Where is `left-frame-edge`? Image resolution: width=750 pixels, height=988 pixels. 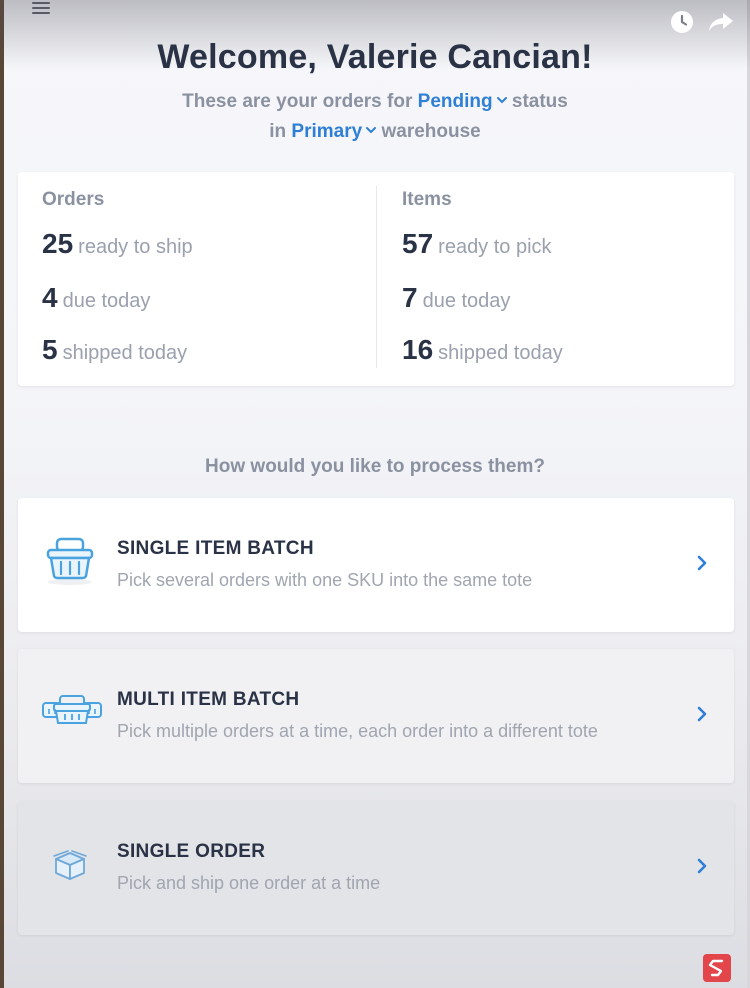 left-frame-edge is located at coordinates (2, 494).